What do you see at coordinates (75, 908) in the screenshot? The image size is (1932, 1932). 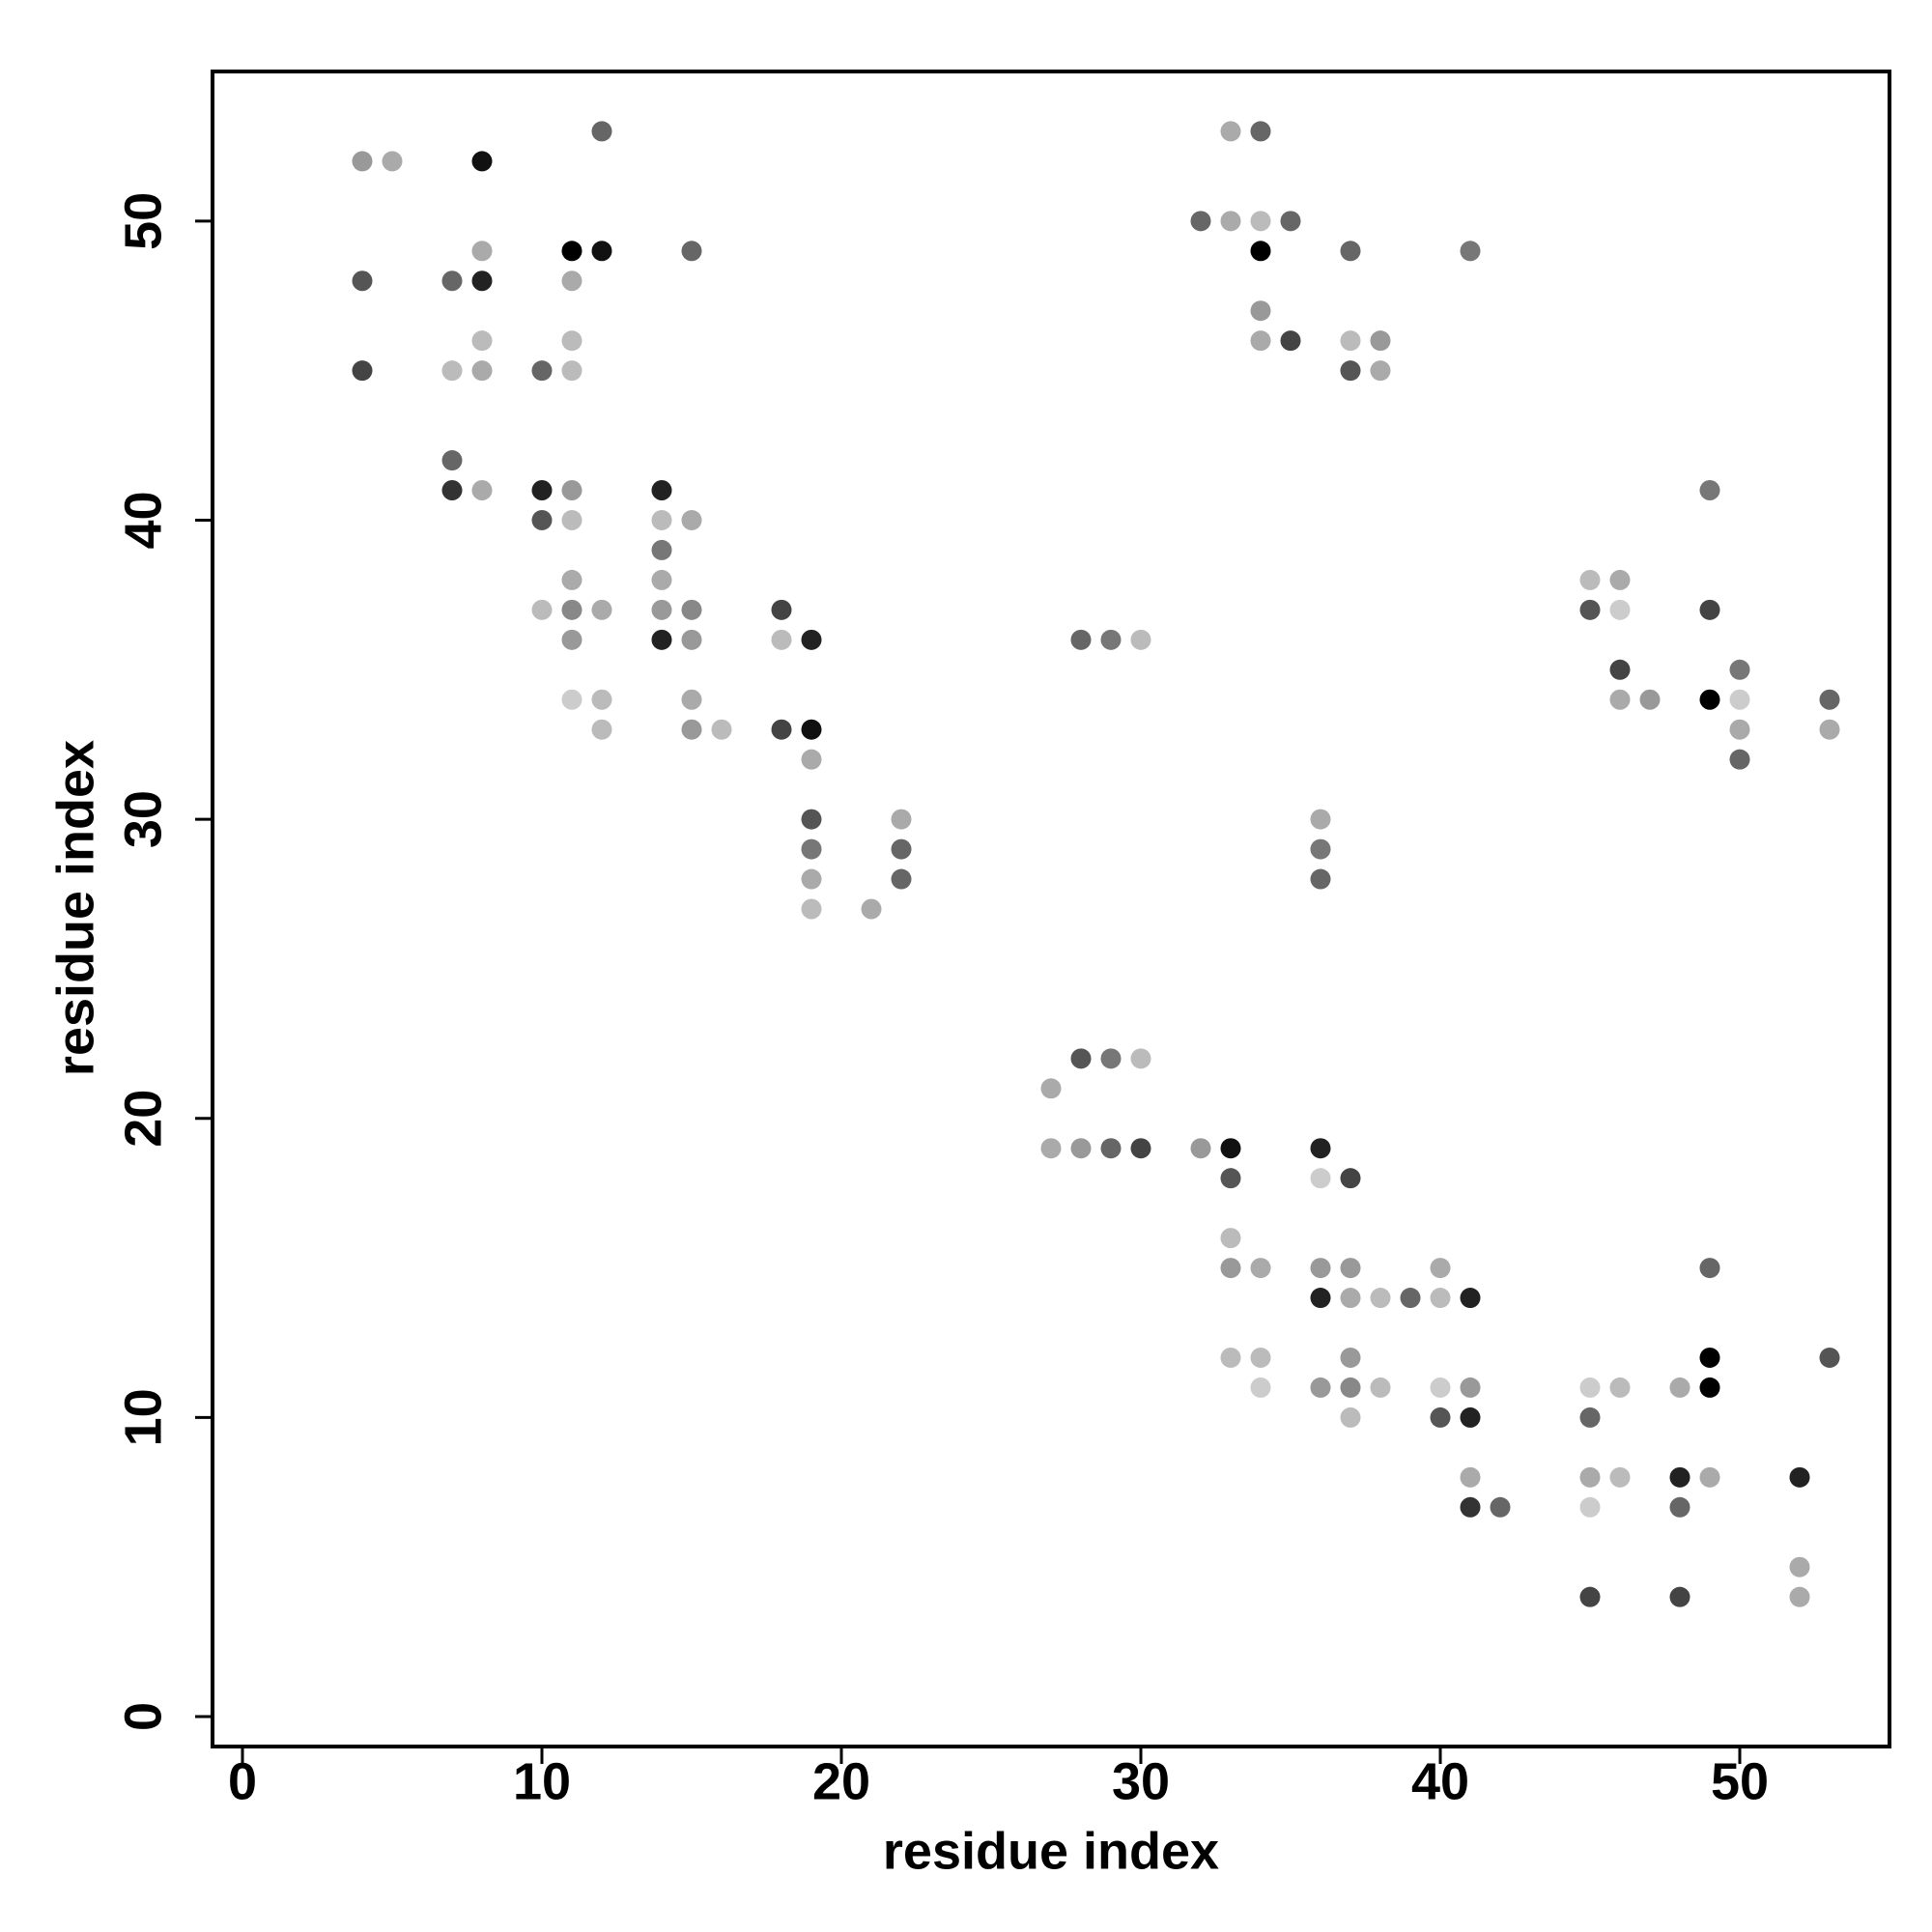 I see `y-axis-label: residue index` at bounding box center [75, 908].